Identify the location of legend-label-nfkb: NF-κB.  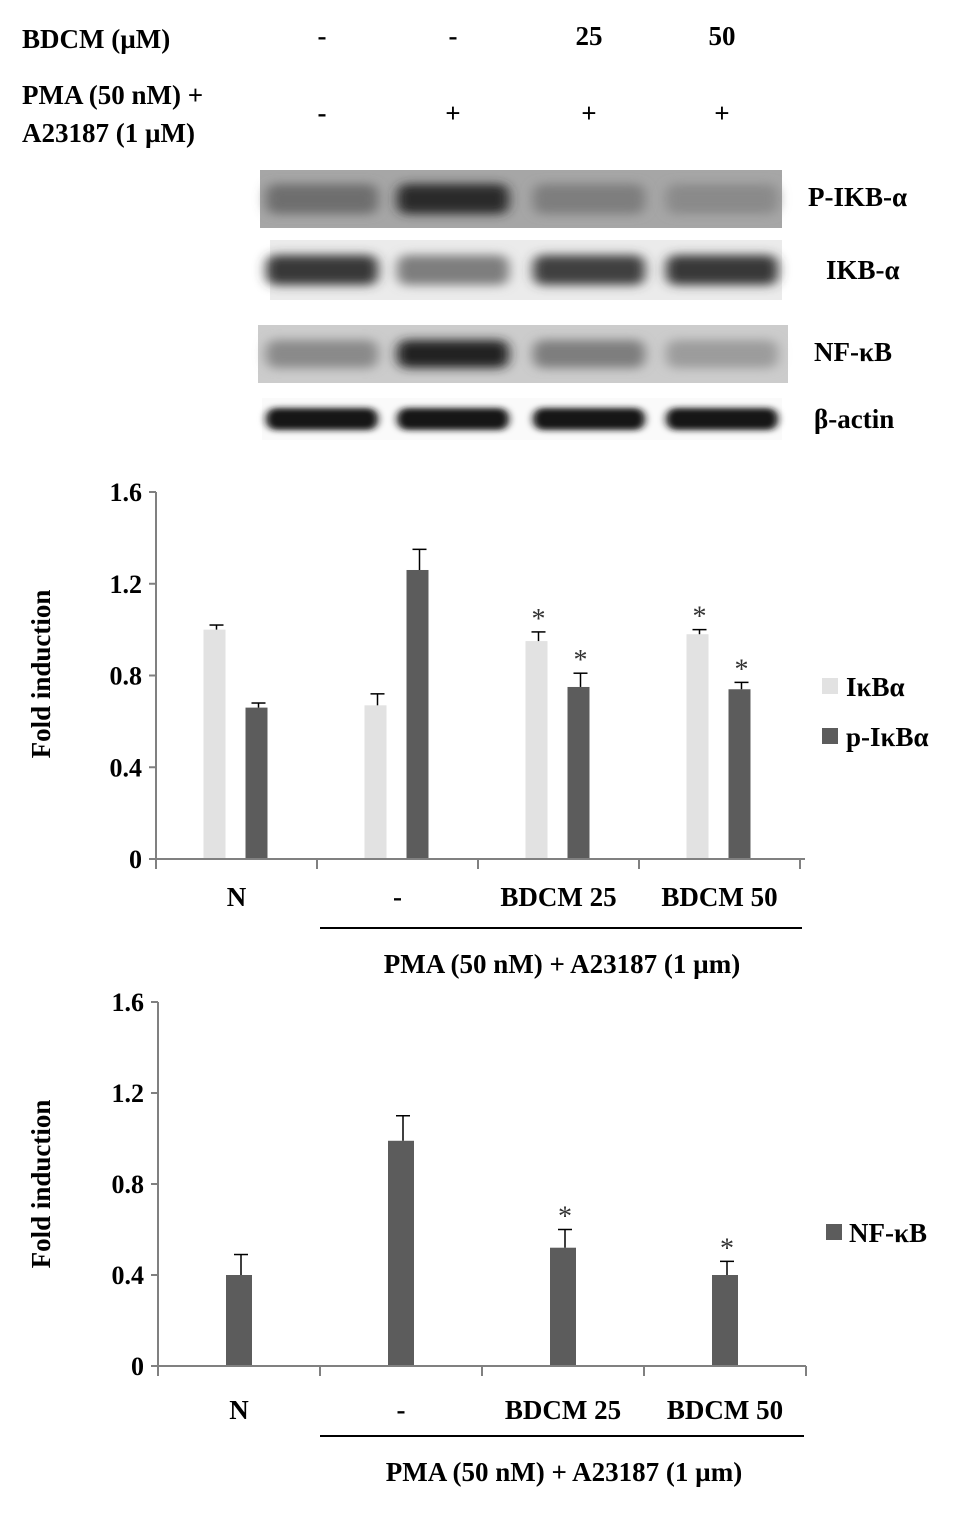
(888, 1233).